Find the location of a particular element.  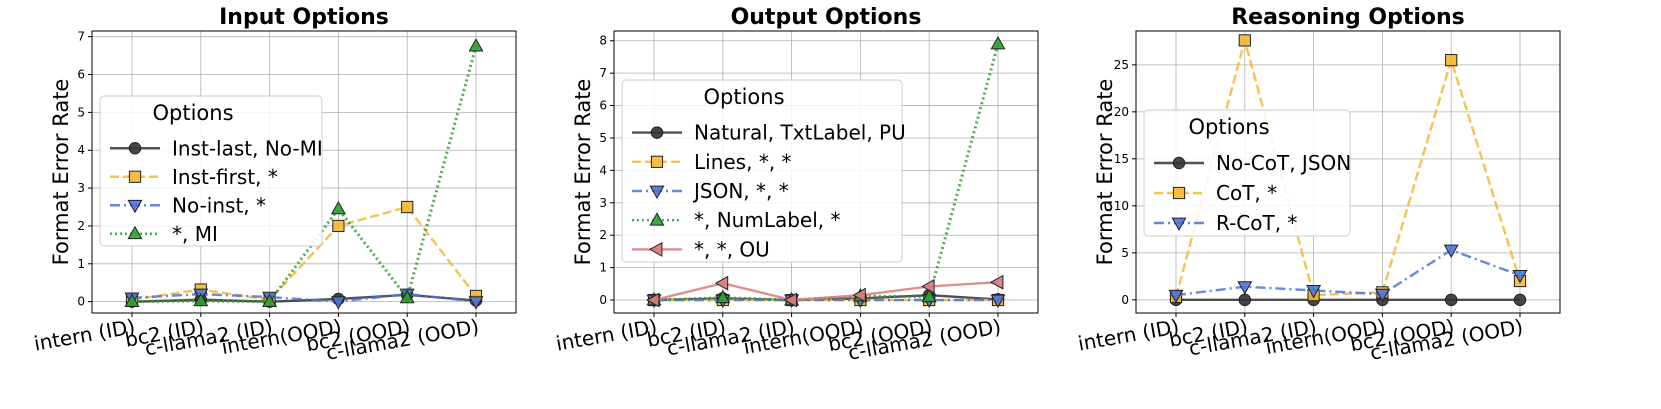

legend-entry-label: Natural, TxtLabel, PU is located at coordinates (800, 133).